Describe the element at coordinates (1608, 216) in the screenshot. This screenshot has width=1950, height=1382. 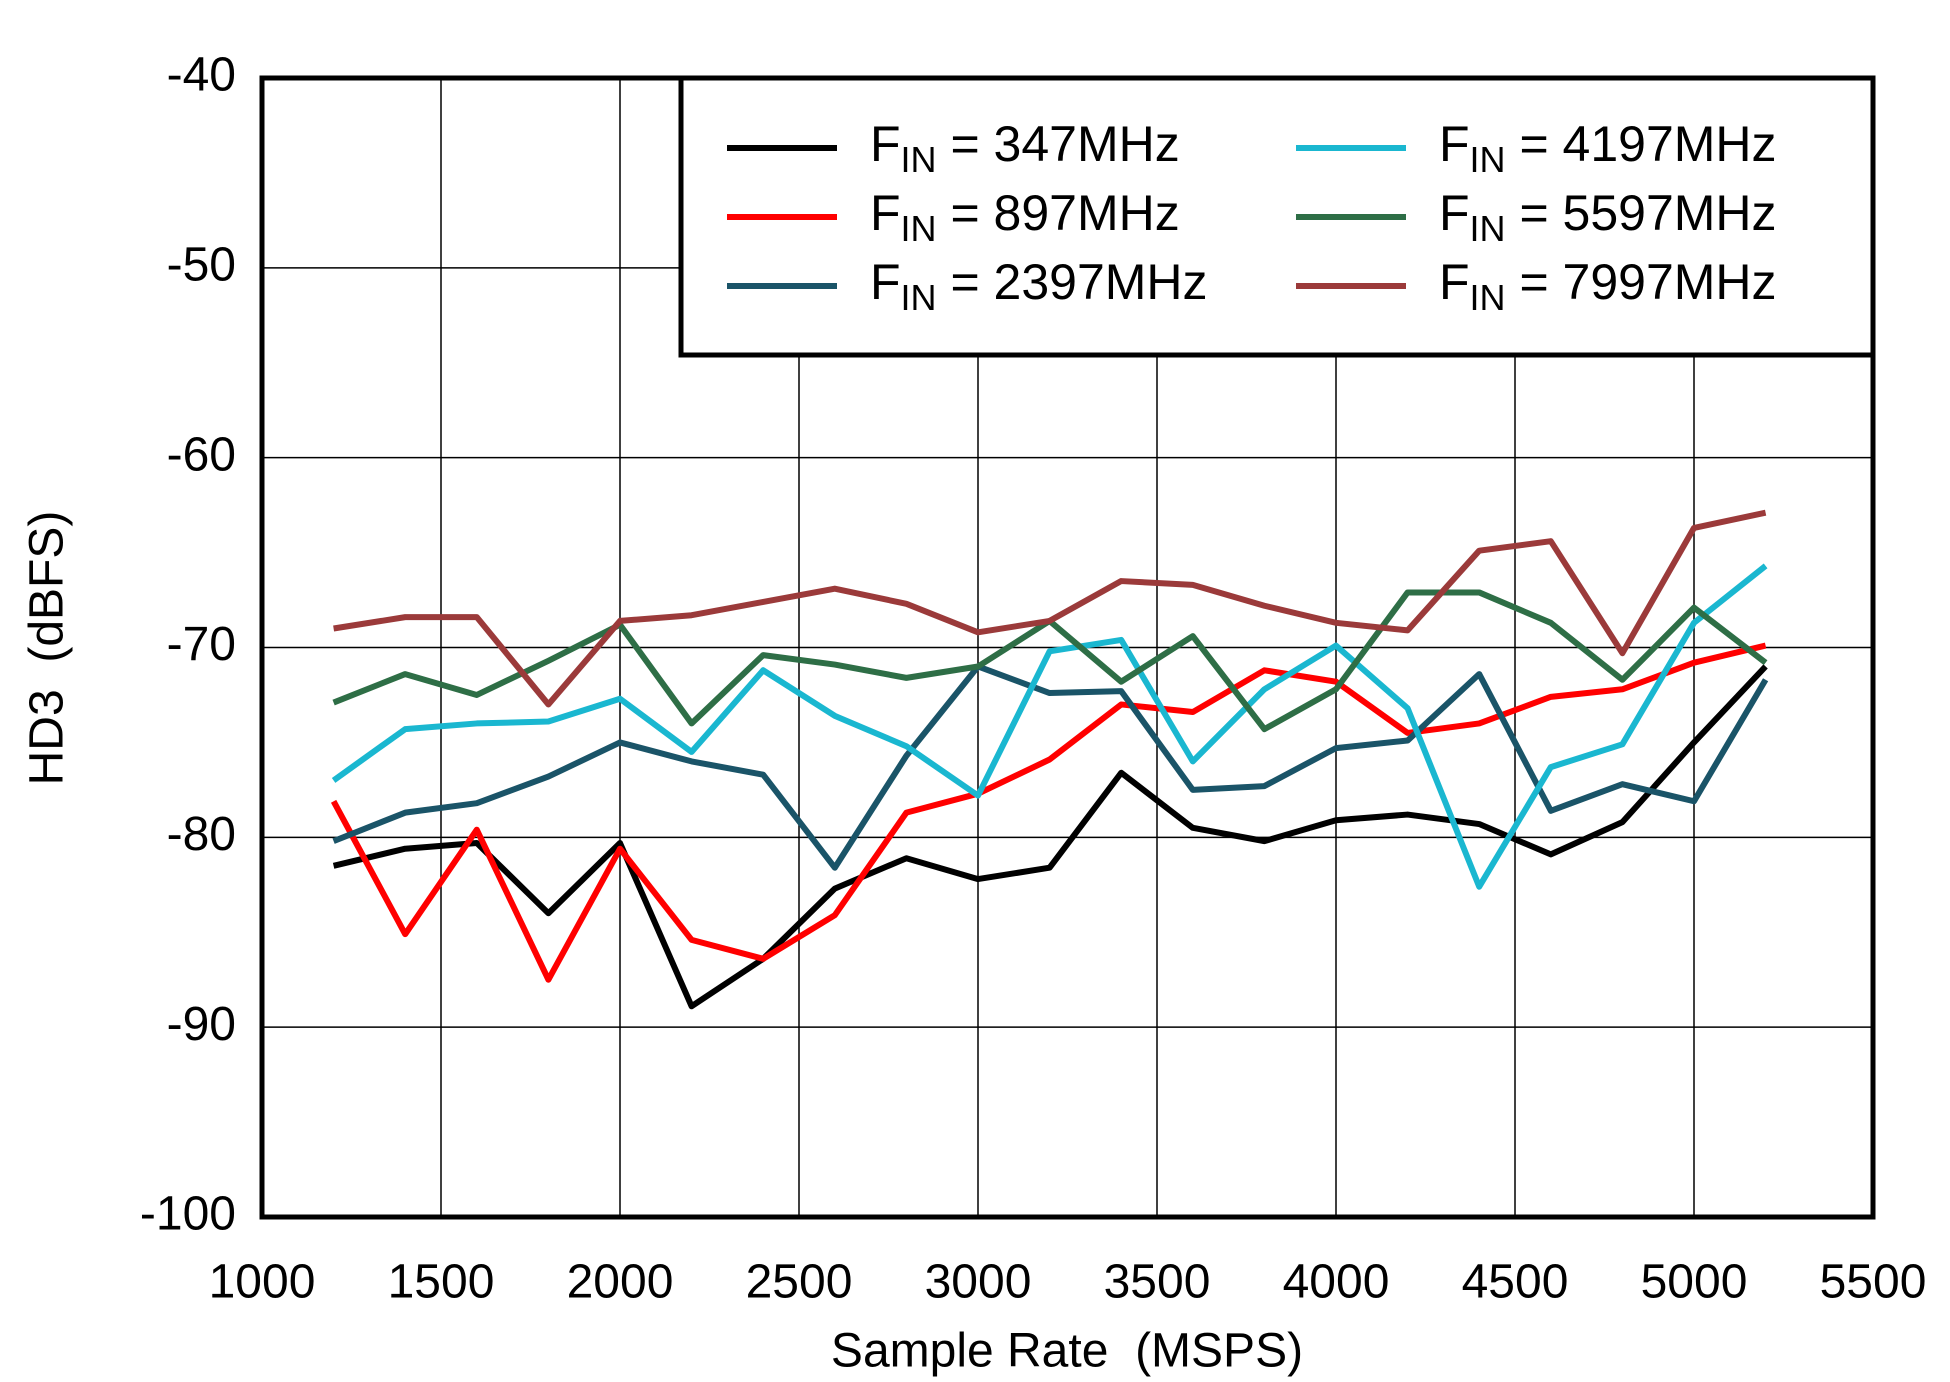
I see `legend-label: FIN = 5597MHz` at that location.